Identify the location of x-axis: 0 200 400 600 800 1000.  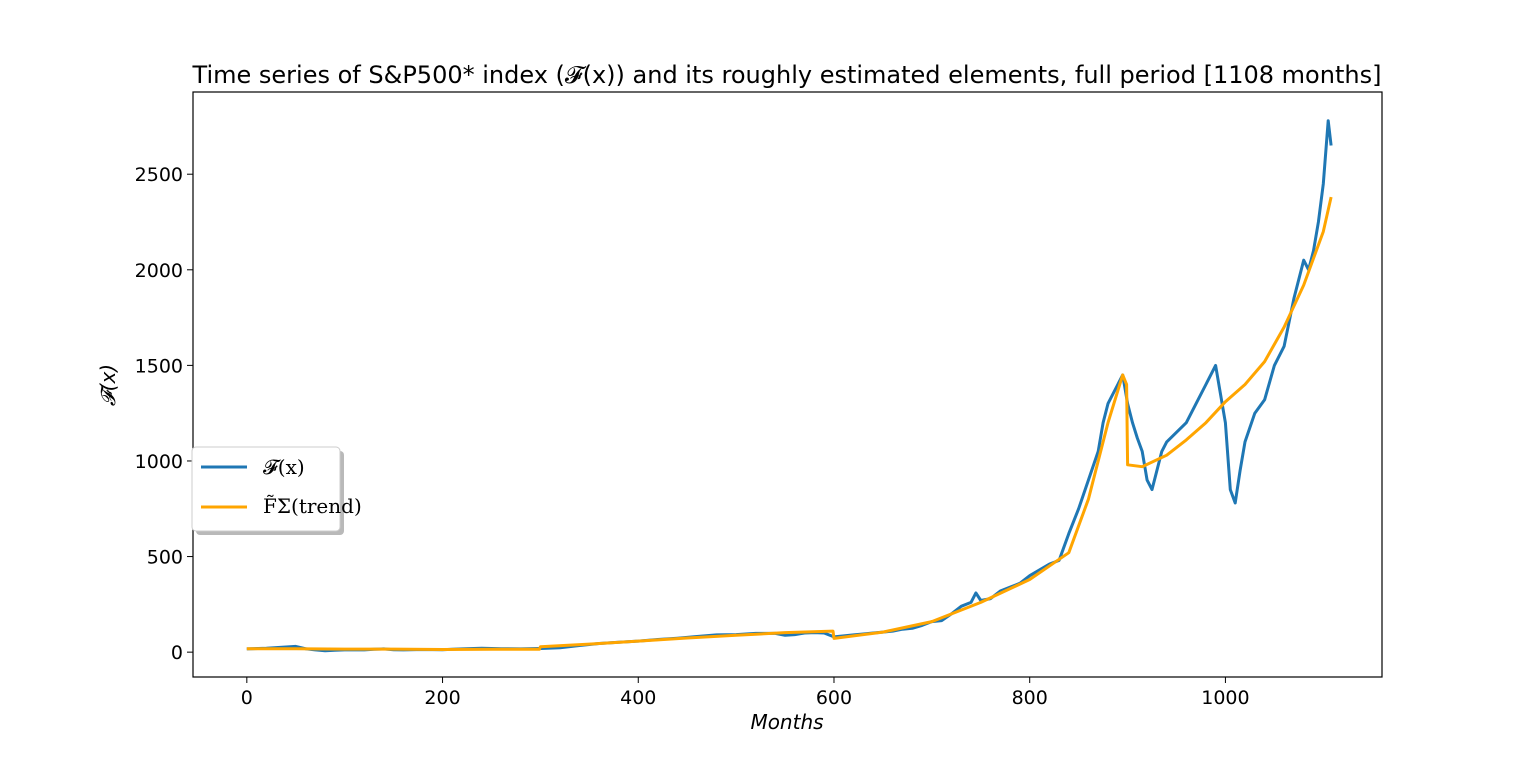
(745, 693).